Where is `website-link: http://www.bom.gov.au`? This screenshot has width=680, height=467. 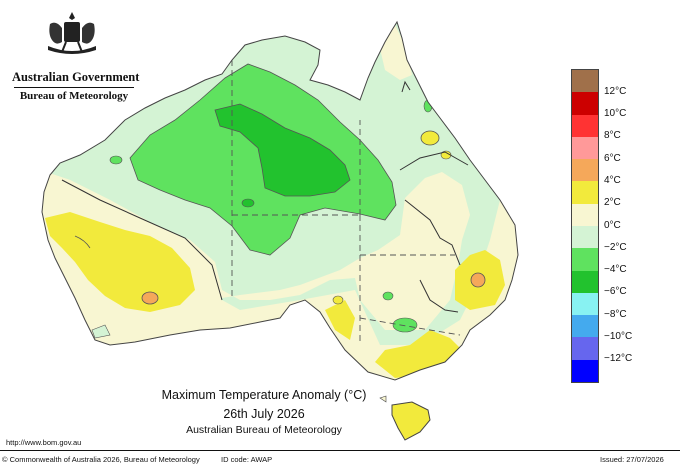
website-link: http://www.bom.gov.au is located at coordinates (44, 442).